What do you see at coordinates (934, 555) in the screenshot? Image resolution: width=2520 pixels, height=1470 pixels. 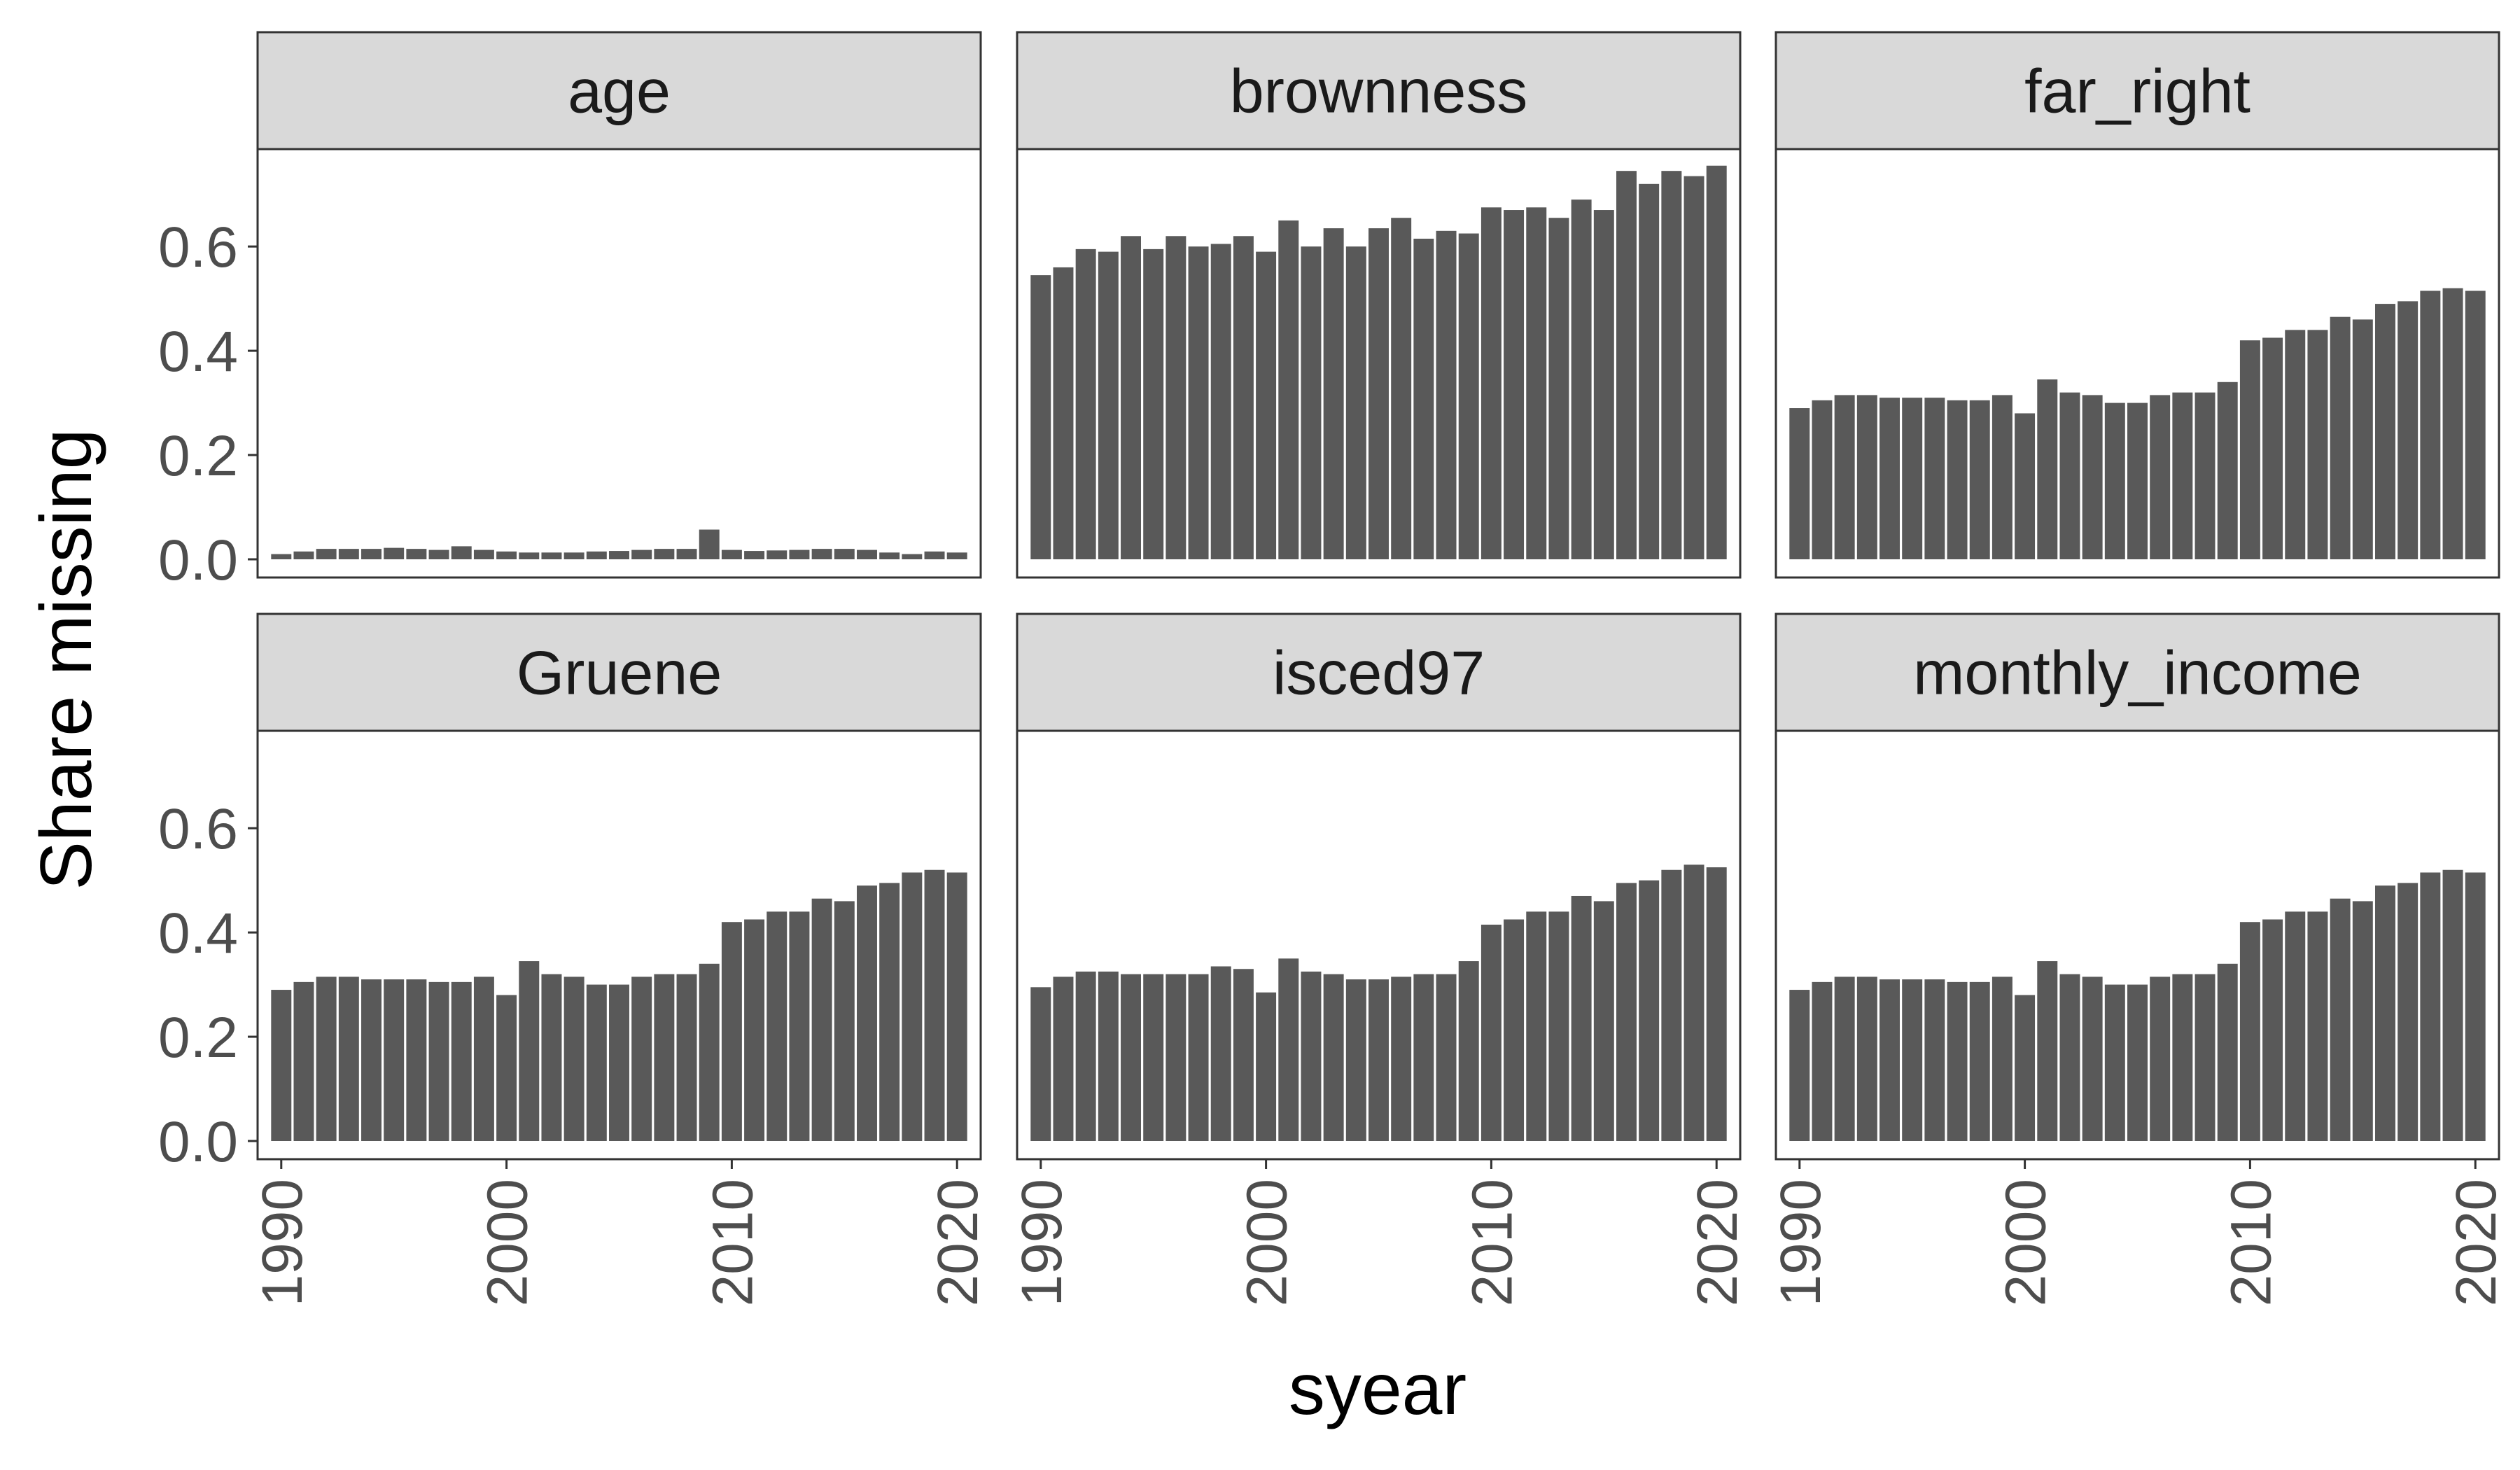 I see `bar-age-2019` at bounding box center [934, 555].